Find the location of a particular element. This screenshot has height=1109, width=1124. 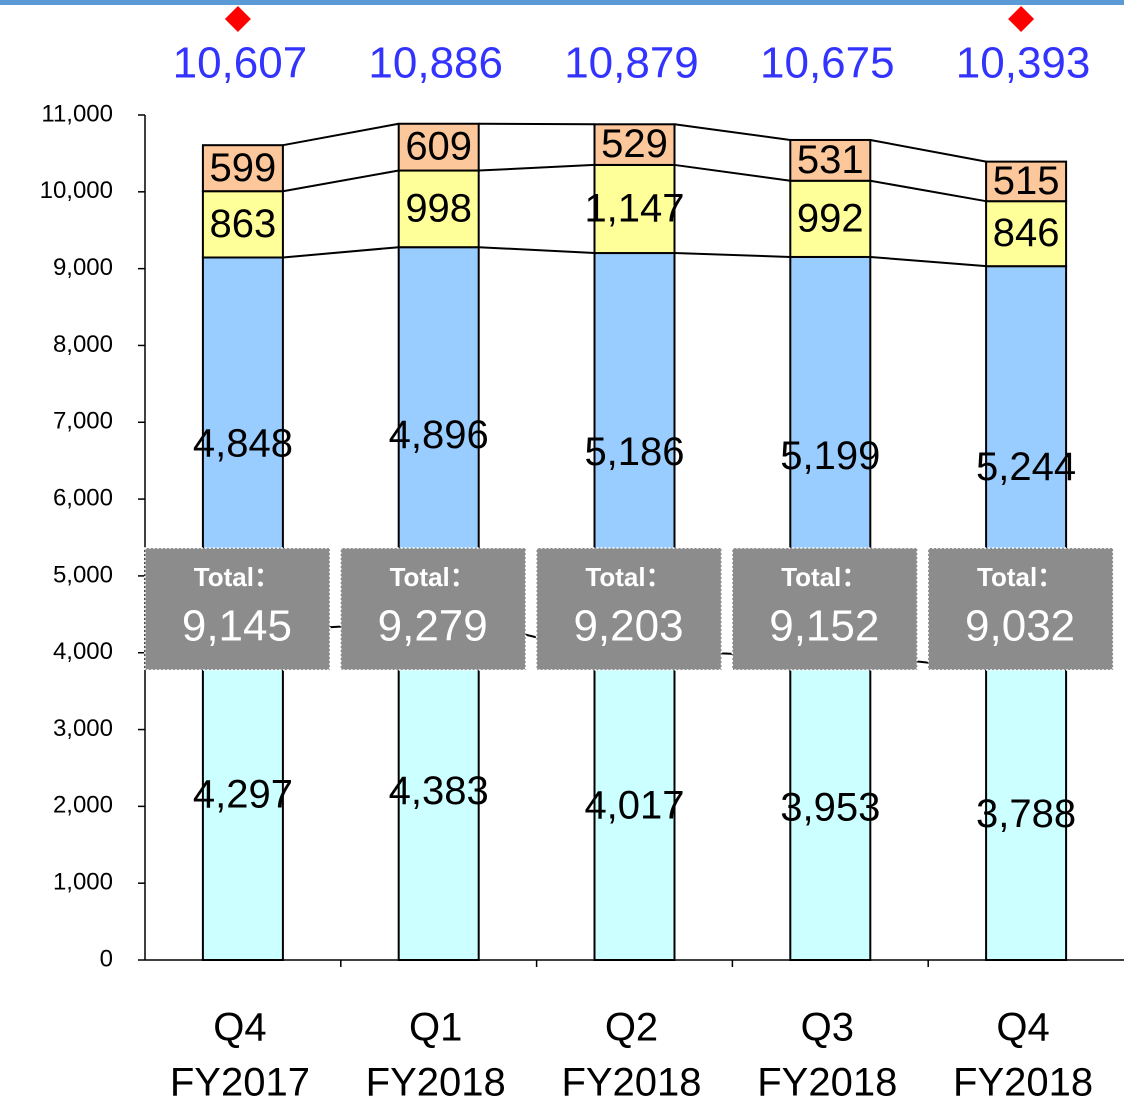

y-tick-label: 2,000 is located at coordinates (83, 805).